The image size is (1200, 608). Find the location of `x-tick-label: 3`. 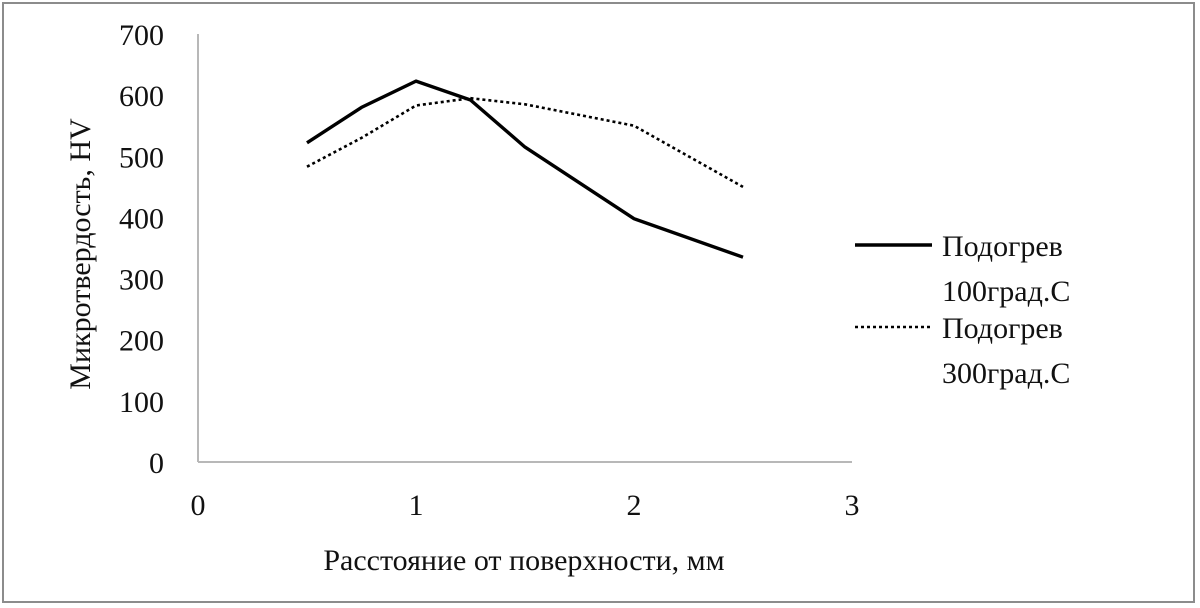

x-tick-label: 3 is located at coordinates (852, 505).